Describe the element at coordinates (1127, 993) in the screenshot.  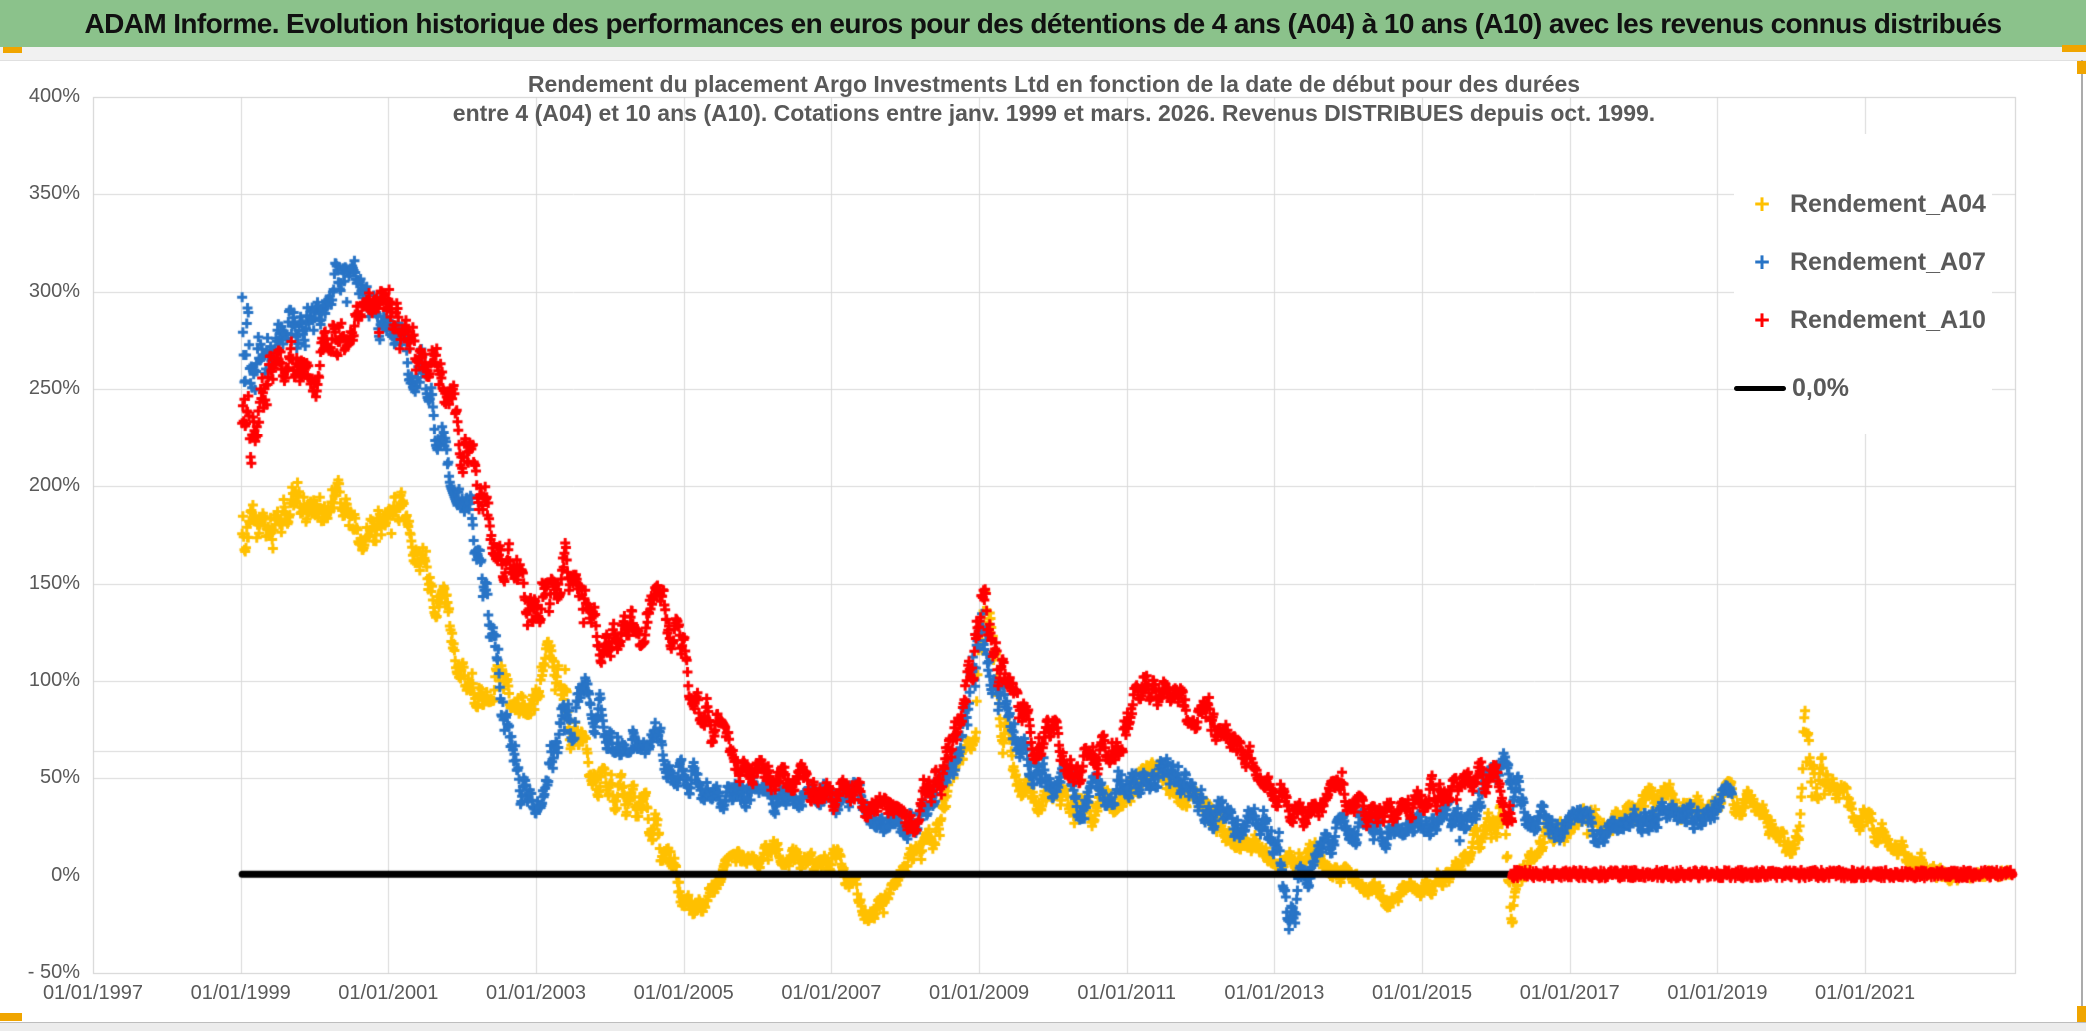
I see `x-tick-label: 01/01/2011` at that location.